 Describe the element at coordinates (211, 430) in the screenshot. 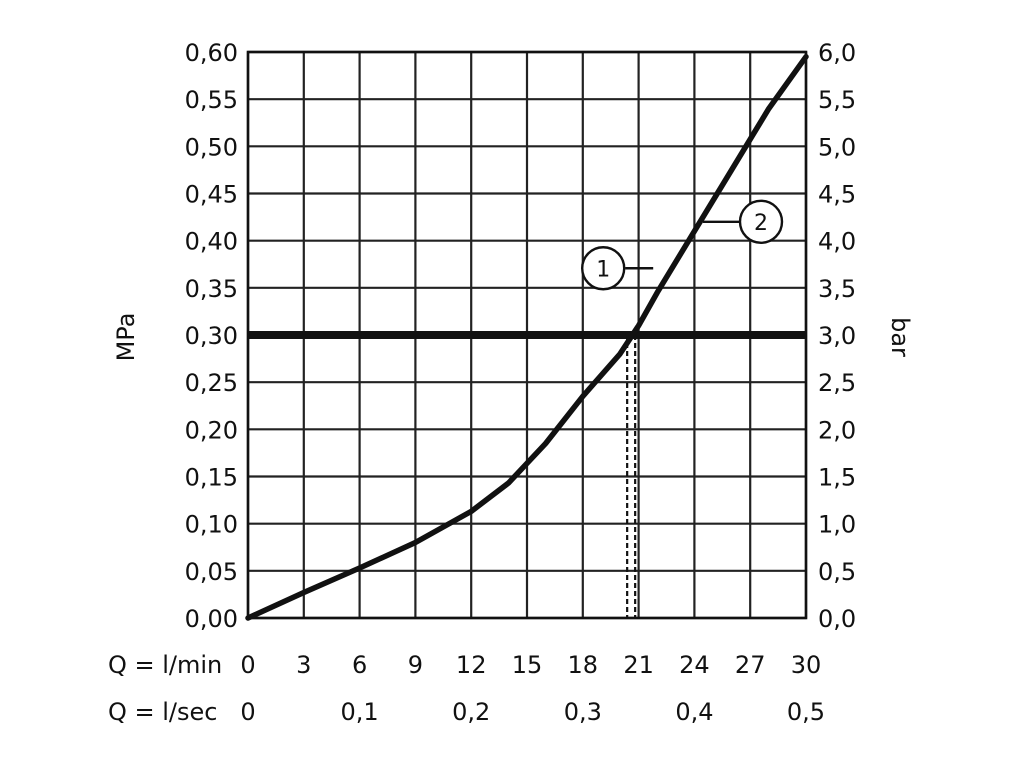

I see `y-left-tick-label: 0,20` at that location.